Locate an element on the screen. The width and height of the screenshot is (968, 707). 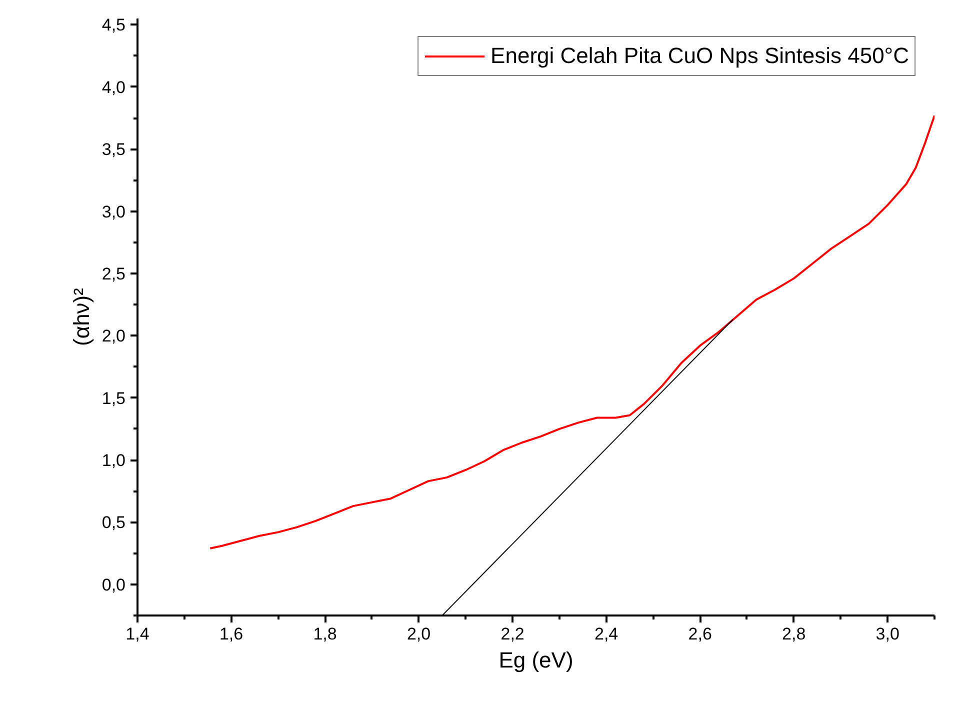
x-tick-label: 2,6 is located at coordinates (700, 634).